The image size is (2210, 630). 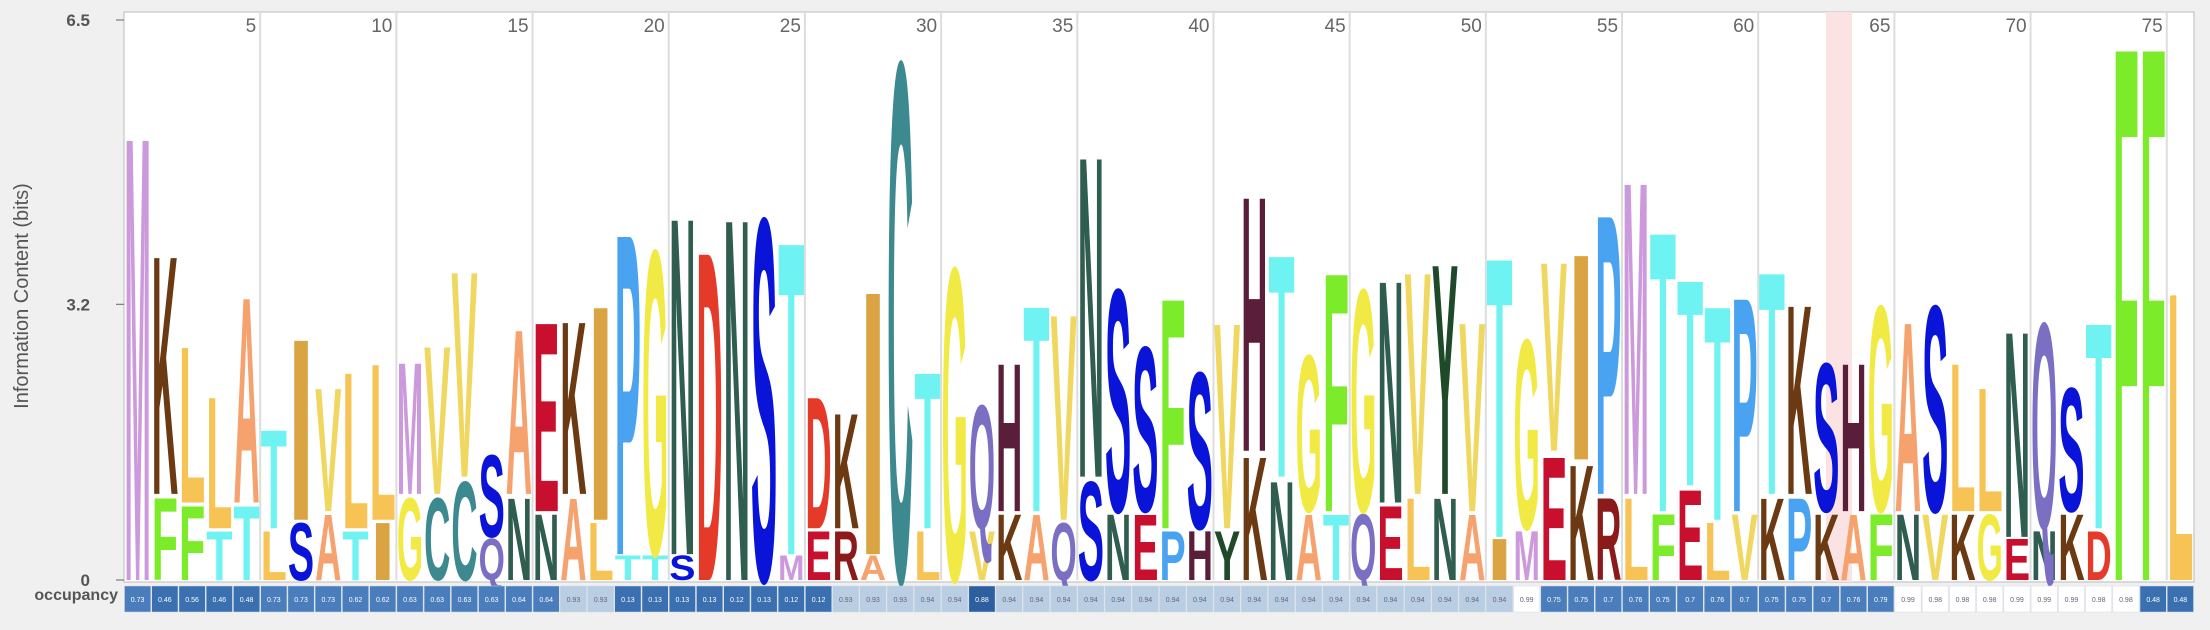 I want to click on y-axis-label: Information Content (bits), so click(x=22, y=296).